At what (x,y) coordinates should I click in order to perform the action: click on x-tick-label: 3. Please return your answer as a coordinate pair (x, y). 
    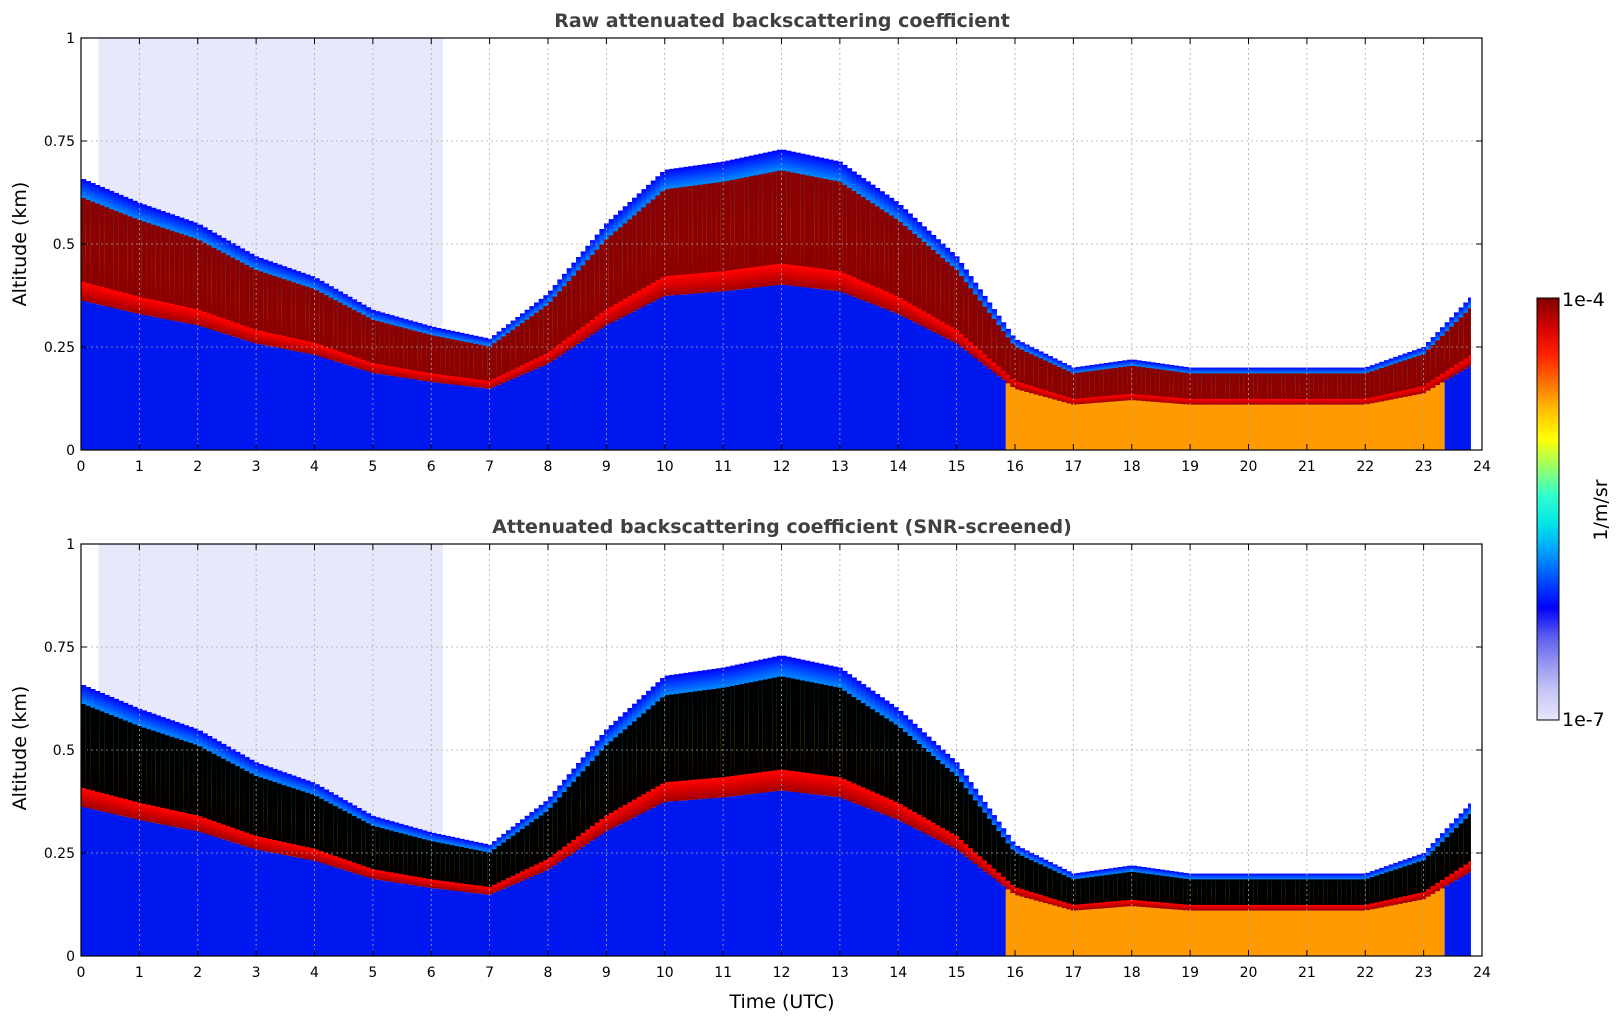
    Looking at the image, I should click on (256, 467).